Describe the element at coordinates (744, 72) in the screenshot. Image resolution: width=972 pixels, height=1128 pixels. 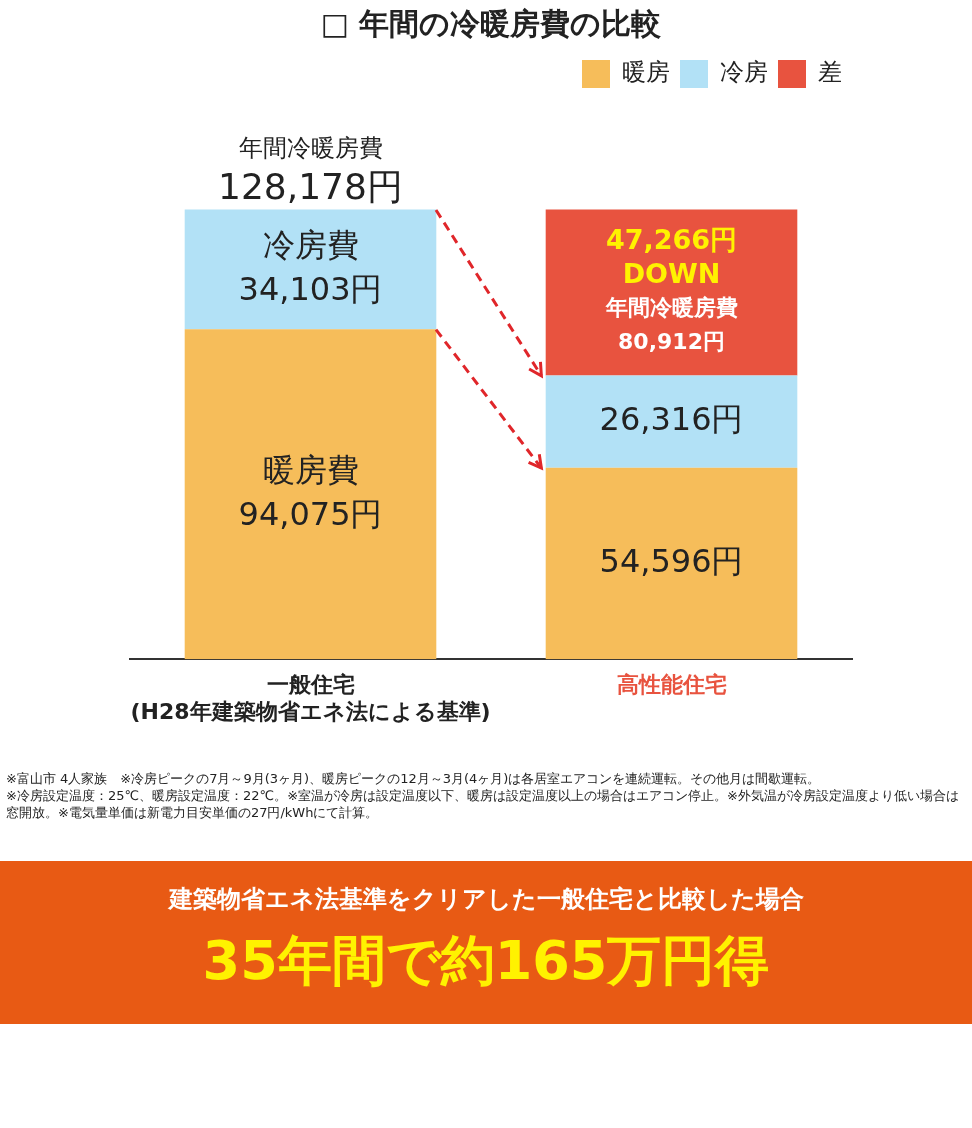
I see `legend-label: 冷房` at that location.